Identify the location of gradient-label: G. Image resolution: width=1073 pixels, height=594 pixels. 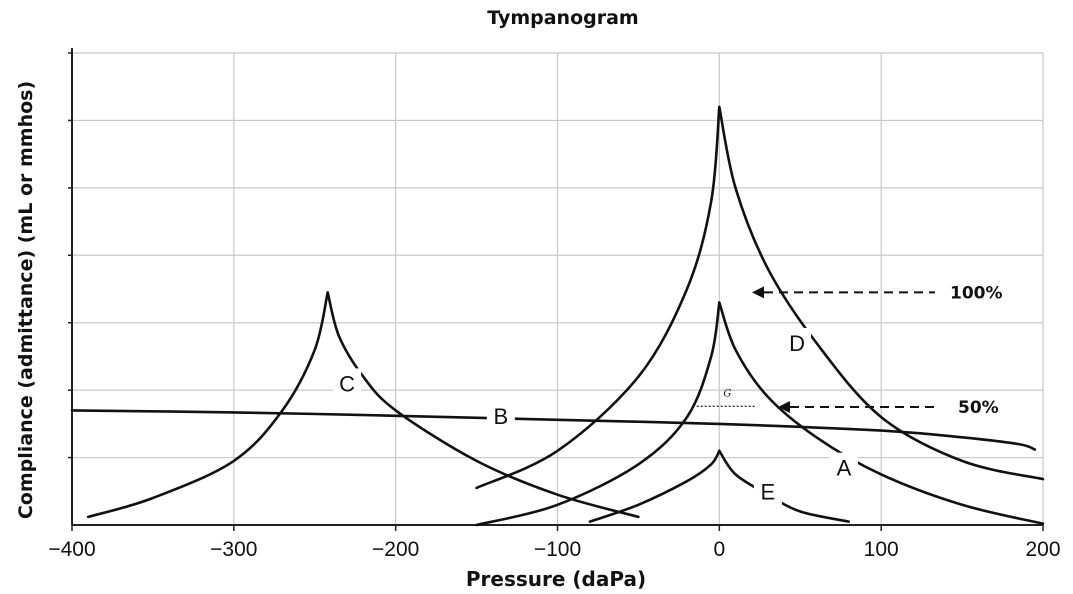
(727, 393).